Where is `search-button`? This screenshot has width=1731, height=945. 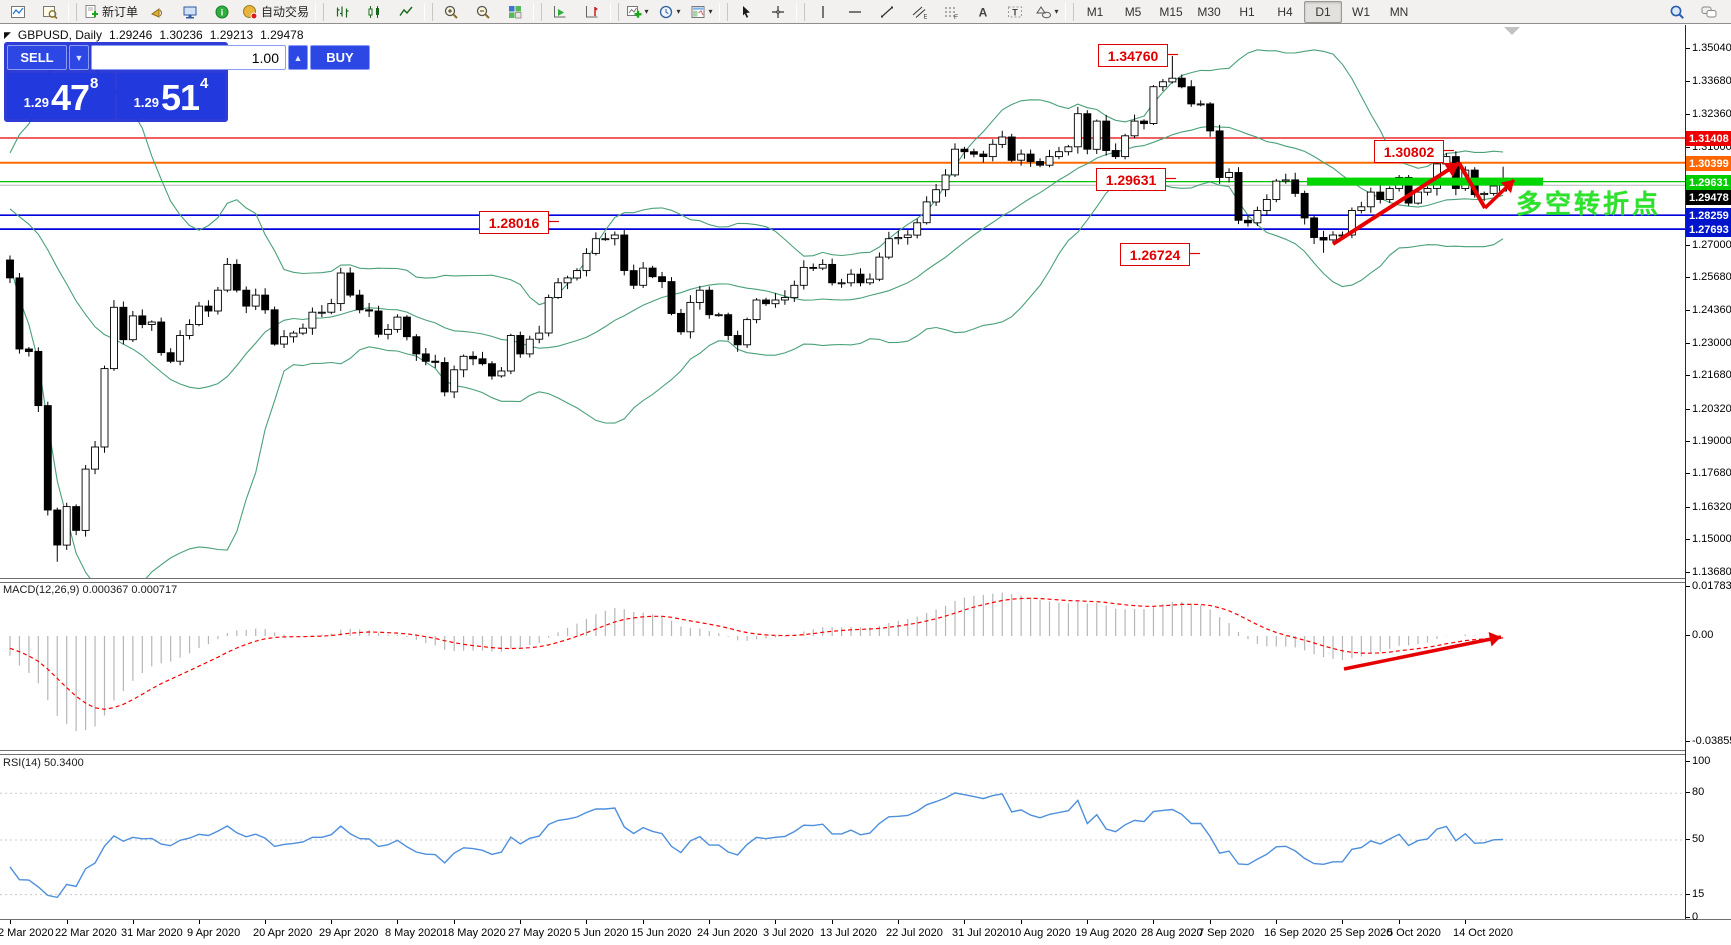
search-button is located at coordinates (1677, 12).